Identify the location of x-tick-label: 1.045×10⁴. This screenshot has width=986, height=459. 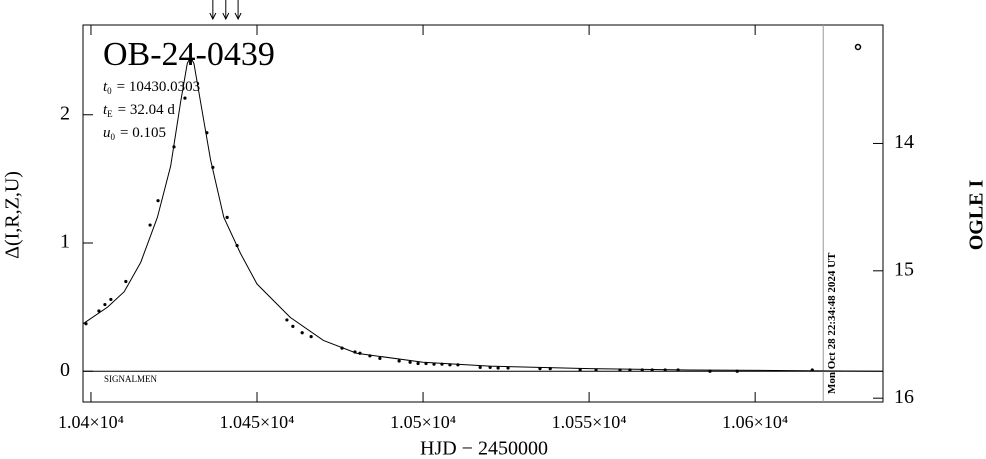
(257, 422).